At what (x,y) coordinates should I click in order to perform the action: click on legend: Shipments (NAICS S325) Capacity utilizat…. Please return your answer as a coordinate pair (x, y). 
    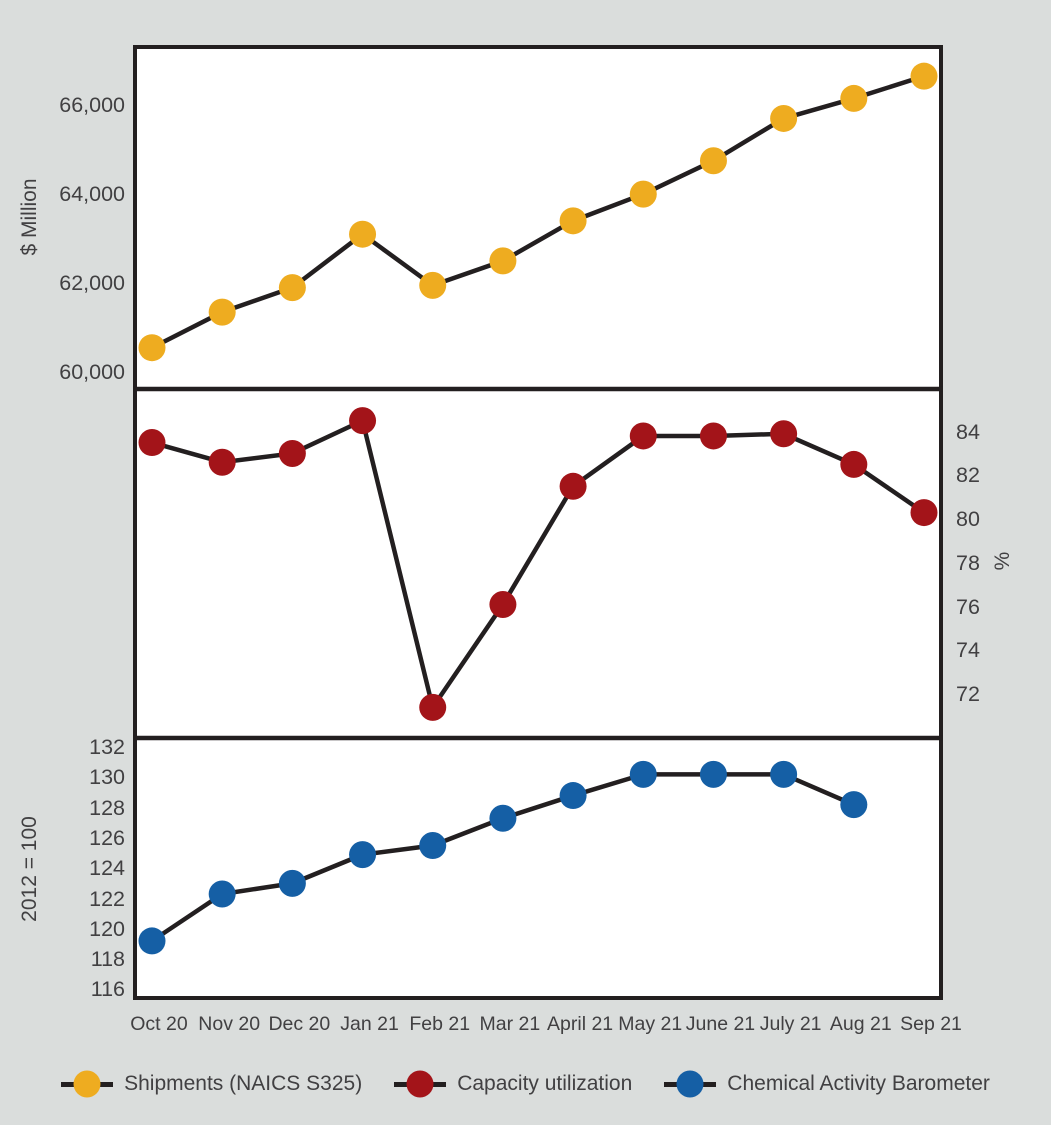
    Looking at the image, I should click on (525, 1084).